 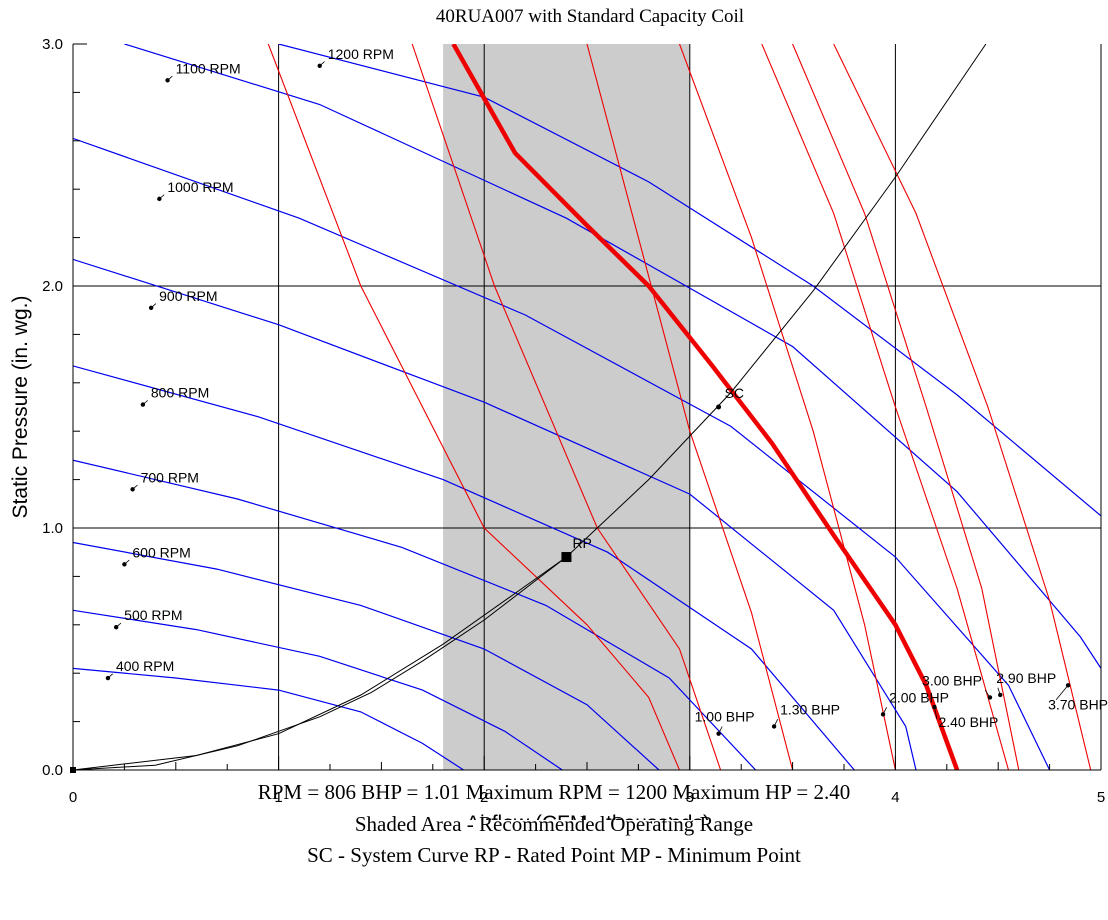 What do you see at coordinates (170, 477) in the screenshot?
I see `rpm-curve-label: 700 RPM` at bounding box center [170, 477].